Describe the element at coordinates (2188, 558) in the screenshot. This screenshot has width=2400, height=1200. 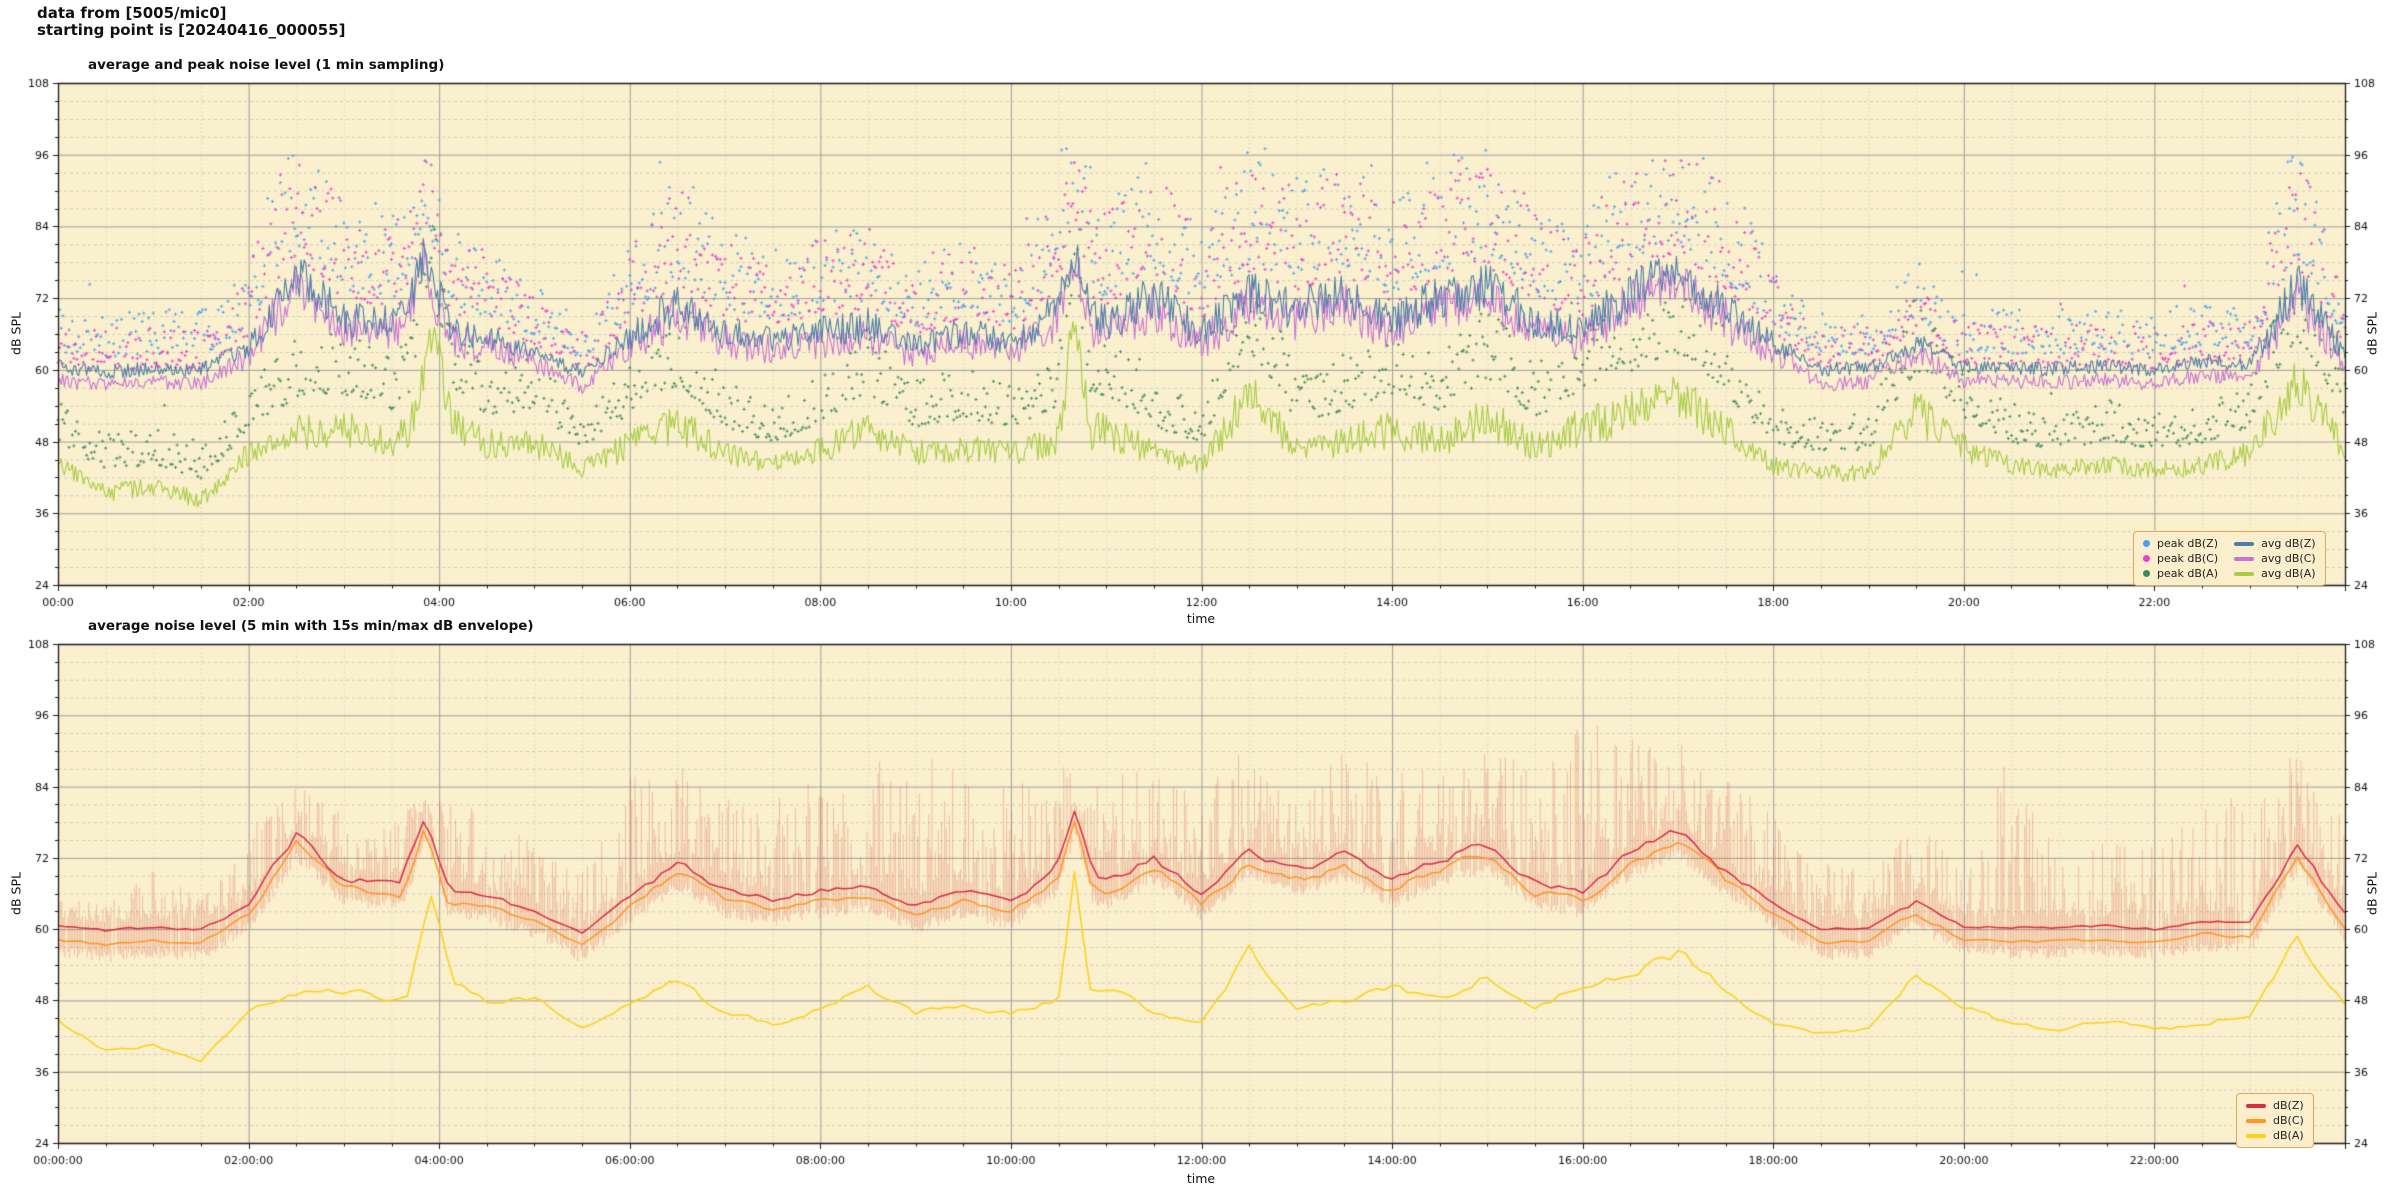
I see `legend-label: peak dB(C)` at that location.